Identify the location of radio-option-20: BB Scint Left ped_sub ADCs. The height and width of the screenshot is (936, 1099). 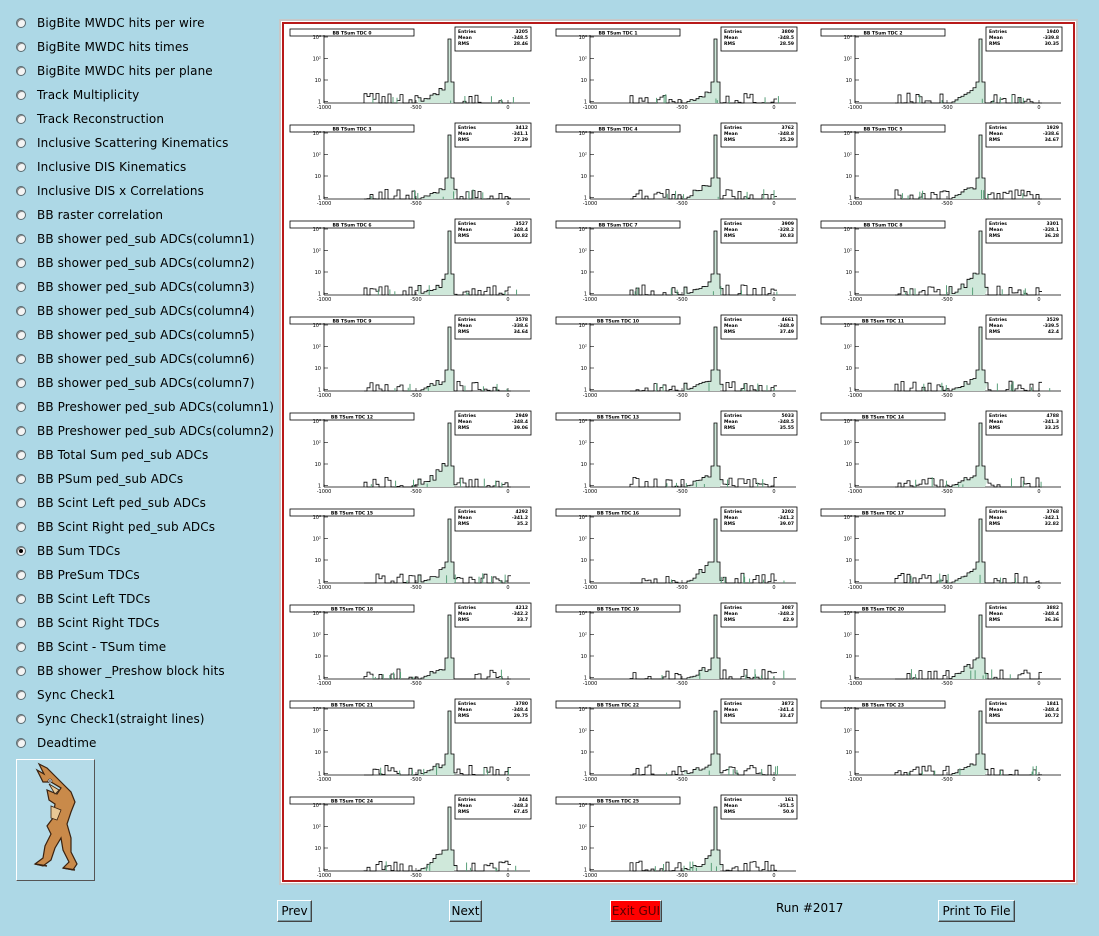
(111, 503).